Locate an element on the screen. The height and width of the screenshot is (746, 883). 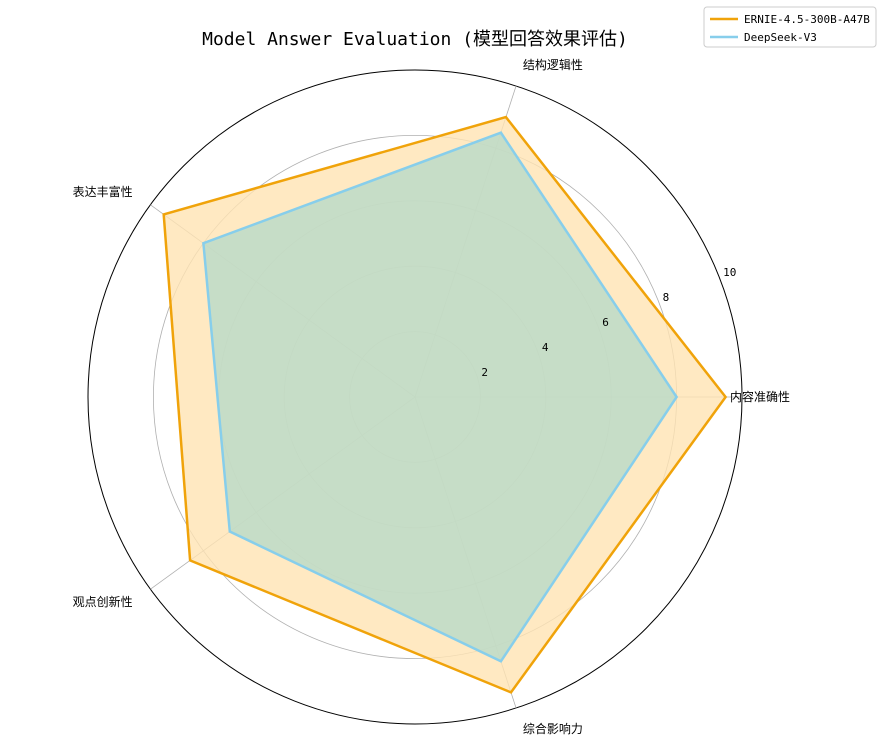
category-label: 结构逻辑性 is located at coordinates (553, 64).